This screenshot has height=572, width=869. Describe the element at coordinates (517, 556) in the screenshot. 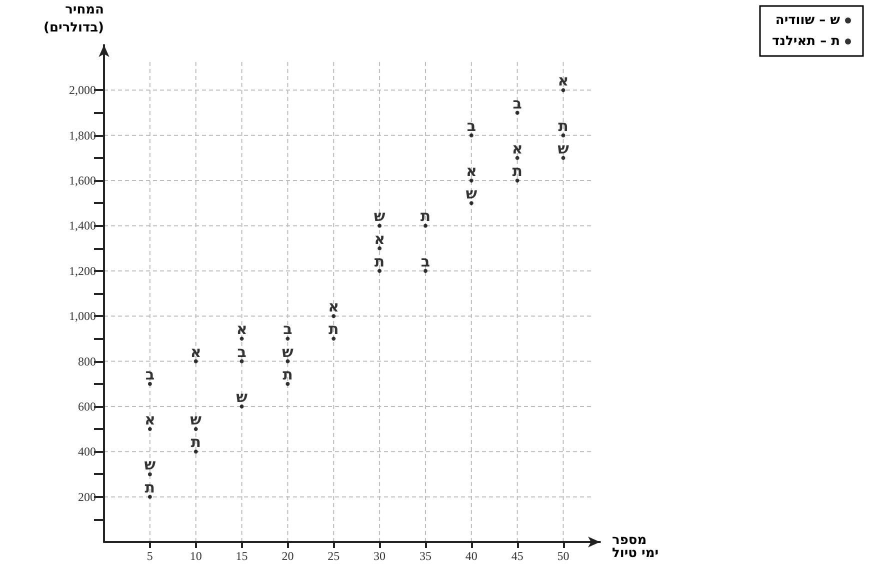

I see `x-tick-label: 45` at that location.